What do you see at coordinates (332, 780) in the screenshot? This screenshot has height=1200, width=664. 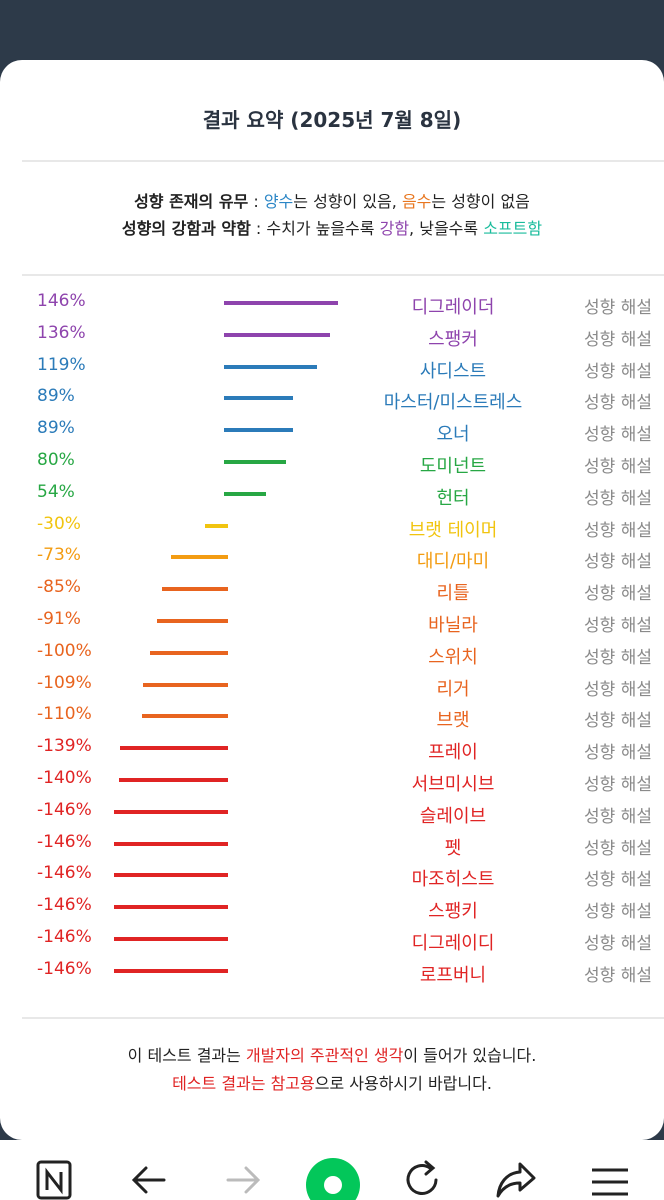 I see `result-row: -140% 서브미시브 성향 해설` at bounding box center [332, 780].